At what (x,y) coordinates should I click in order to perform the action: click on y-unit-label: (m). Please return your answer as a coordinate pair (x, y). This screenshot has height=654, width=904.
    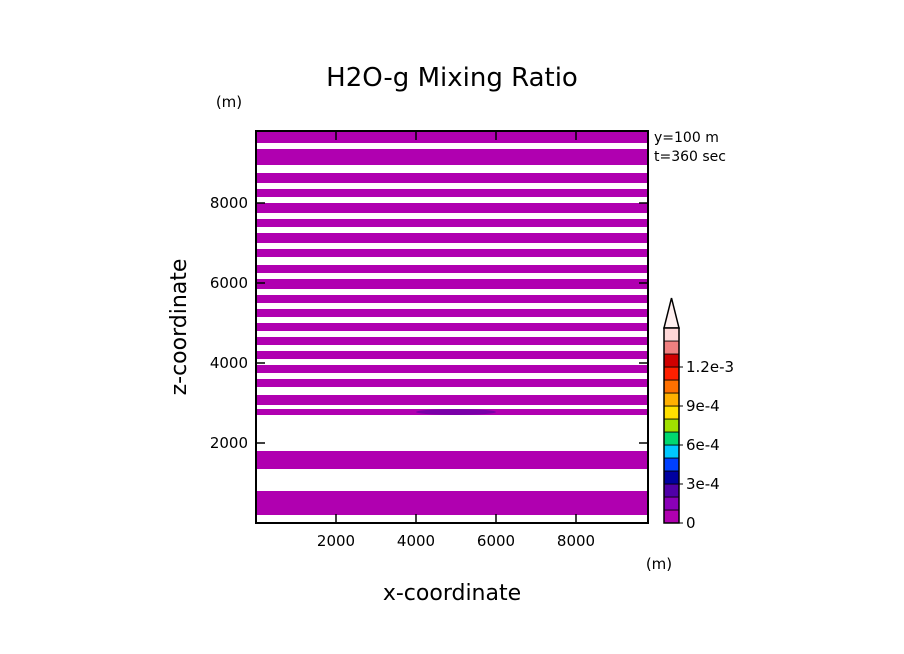
    Looking at the image, I should click on (229, 102).